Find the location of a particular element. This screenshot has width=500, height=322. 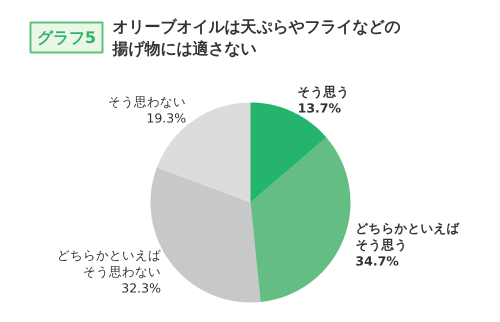

slice-label: そう思わない is located at coordinates (147, 101).